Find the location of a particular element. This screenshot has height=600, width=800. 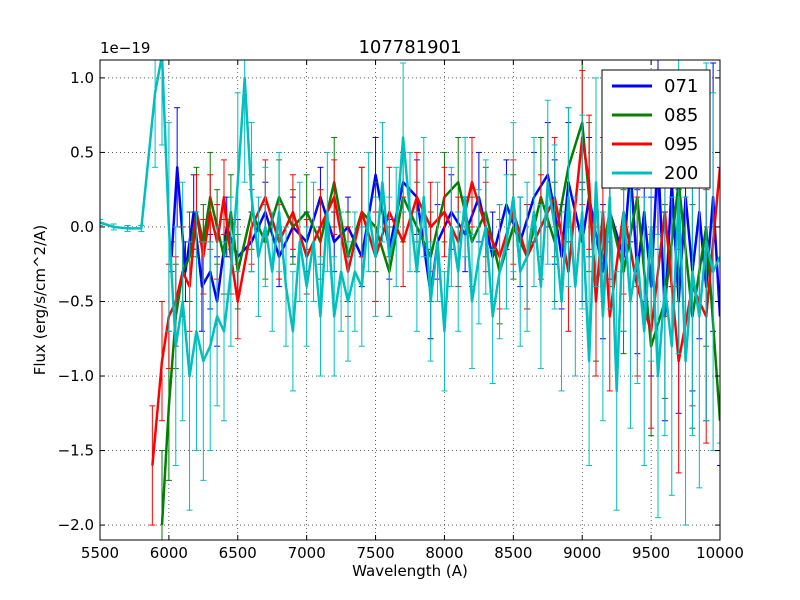

x-tick-label: 7000 is located at coordinates (307, 553).